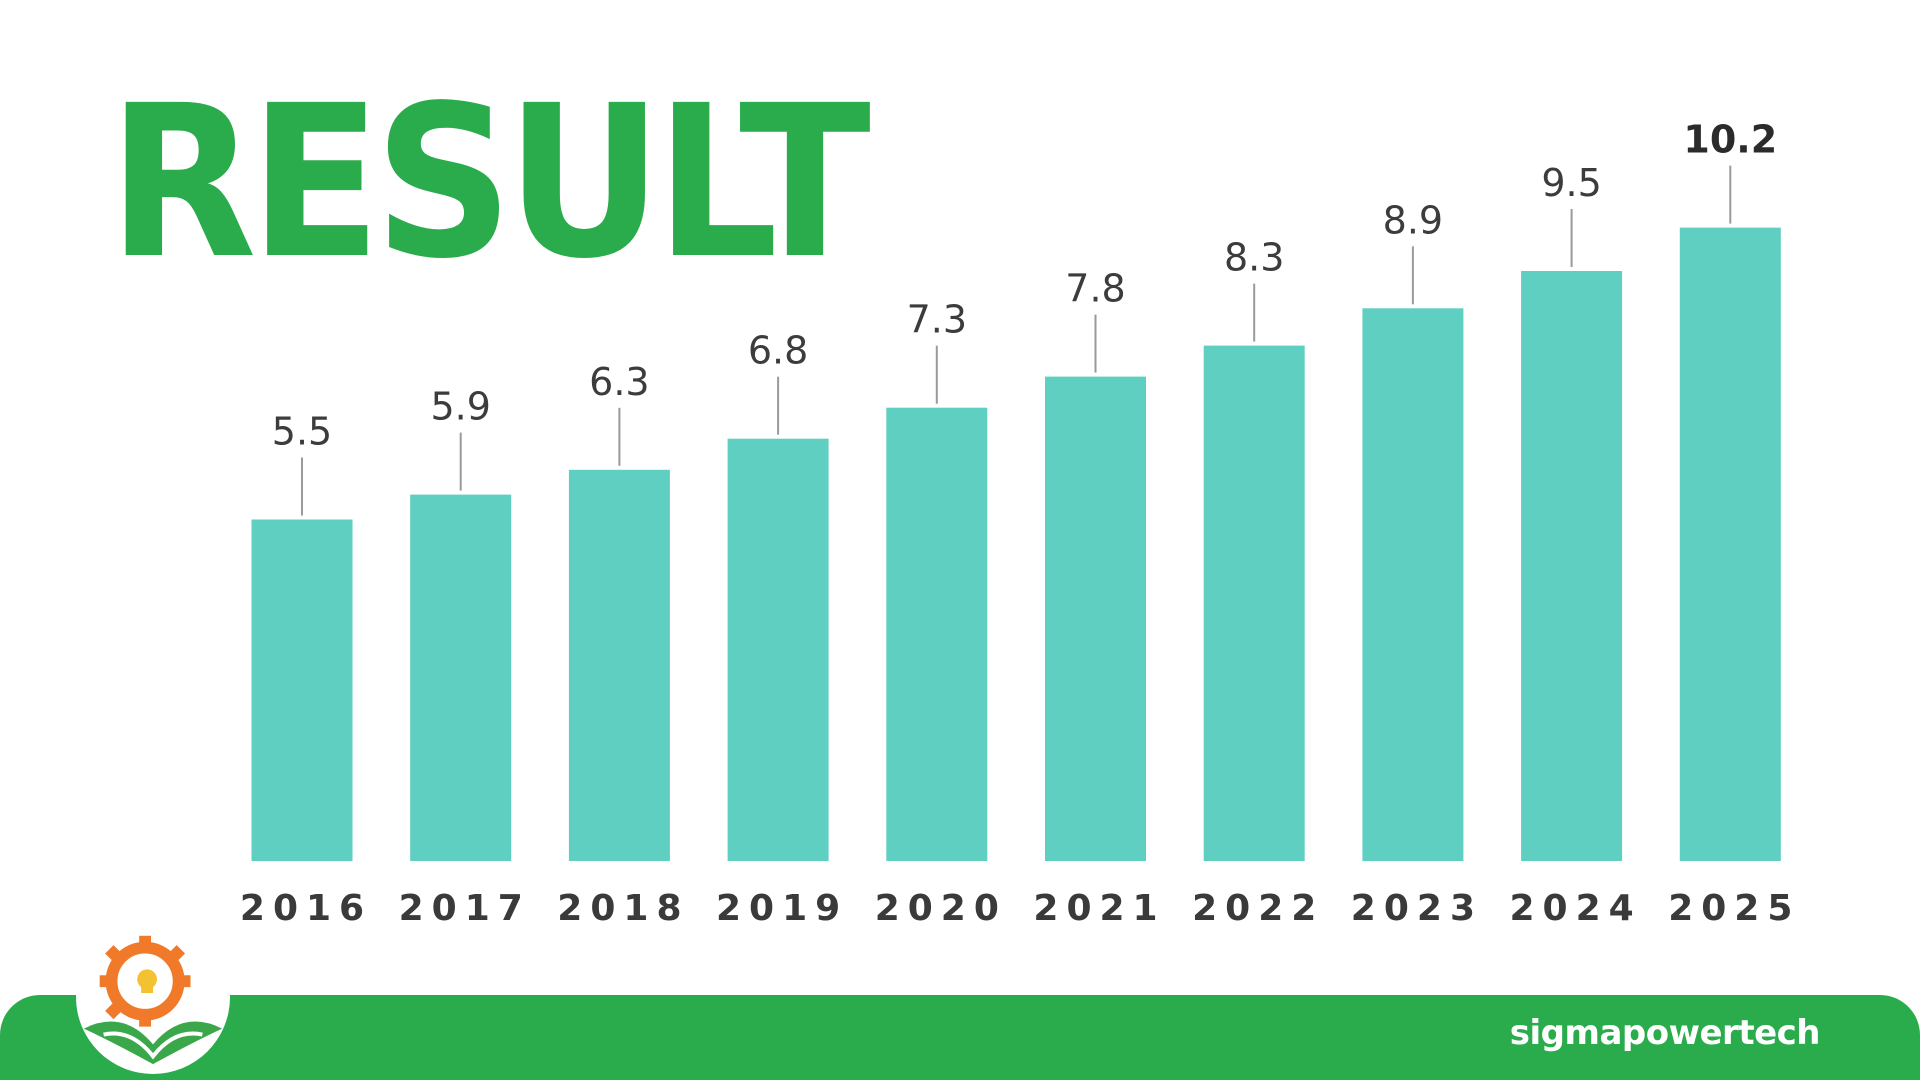 This screenshot has height=1080, width=1920. Describe the element at coordinates (619, 382) in the screenshot. I see `value-label-2018: 6.3` at that location.